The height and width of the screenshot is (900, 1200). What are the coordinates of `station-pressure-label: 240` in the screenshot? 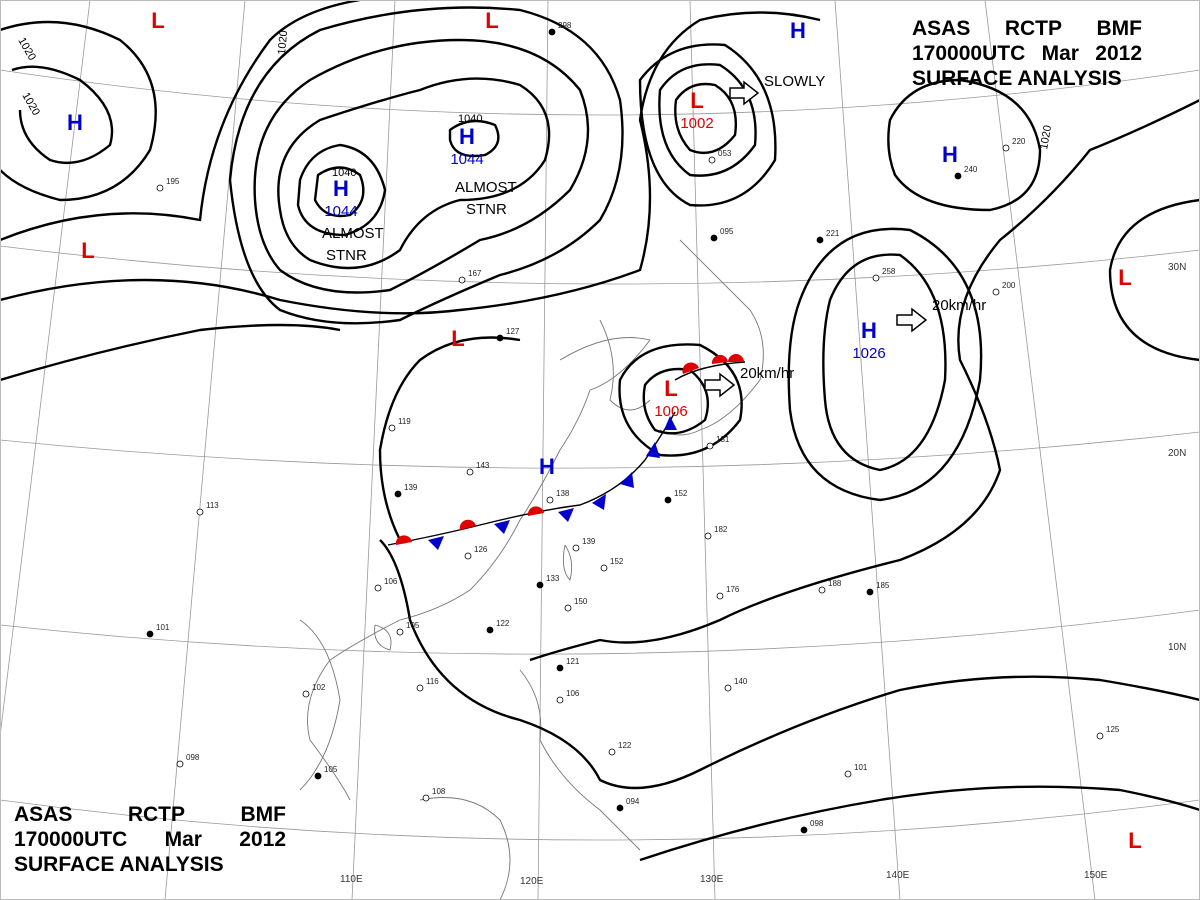 It's located at (971, 169).